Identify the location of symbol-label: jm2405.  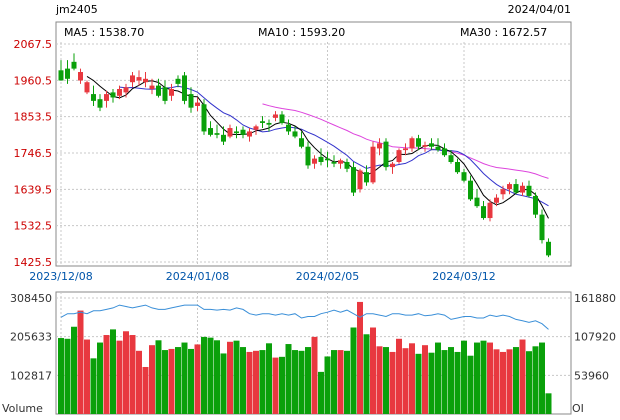
(76, 9).